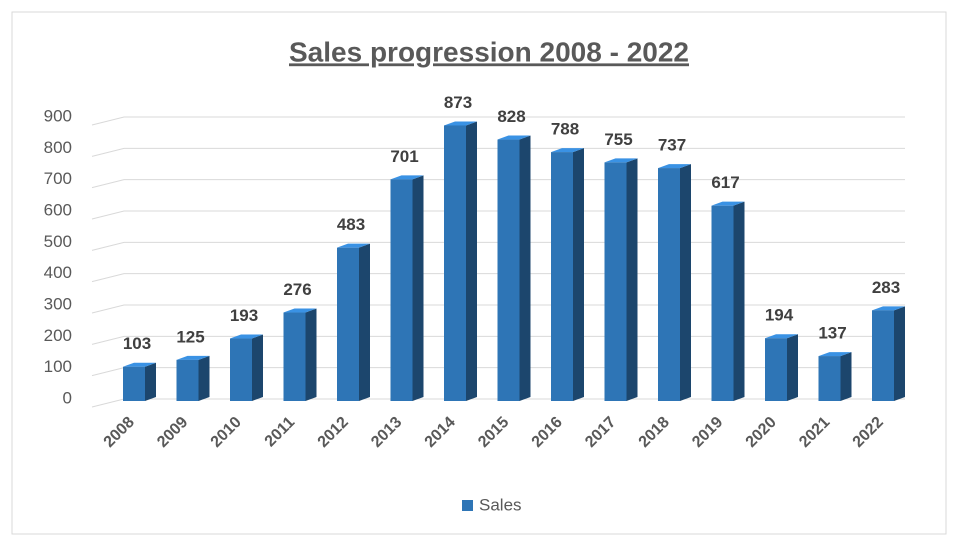  What do you see at coordinates (500, 504) in the screenshot?
I see `legend-label: Sales` at bounding box center [500, 504].